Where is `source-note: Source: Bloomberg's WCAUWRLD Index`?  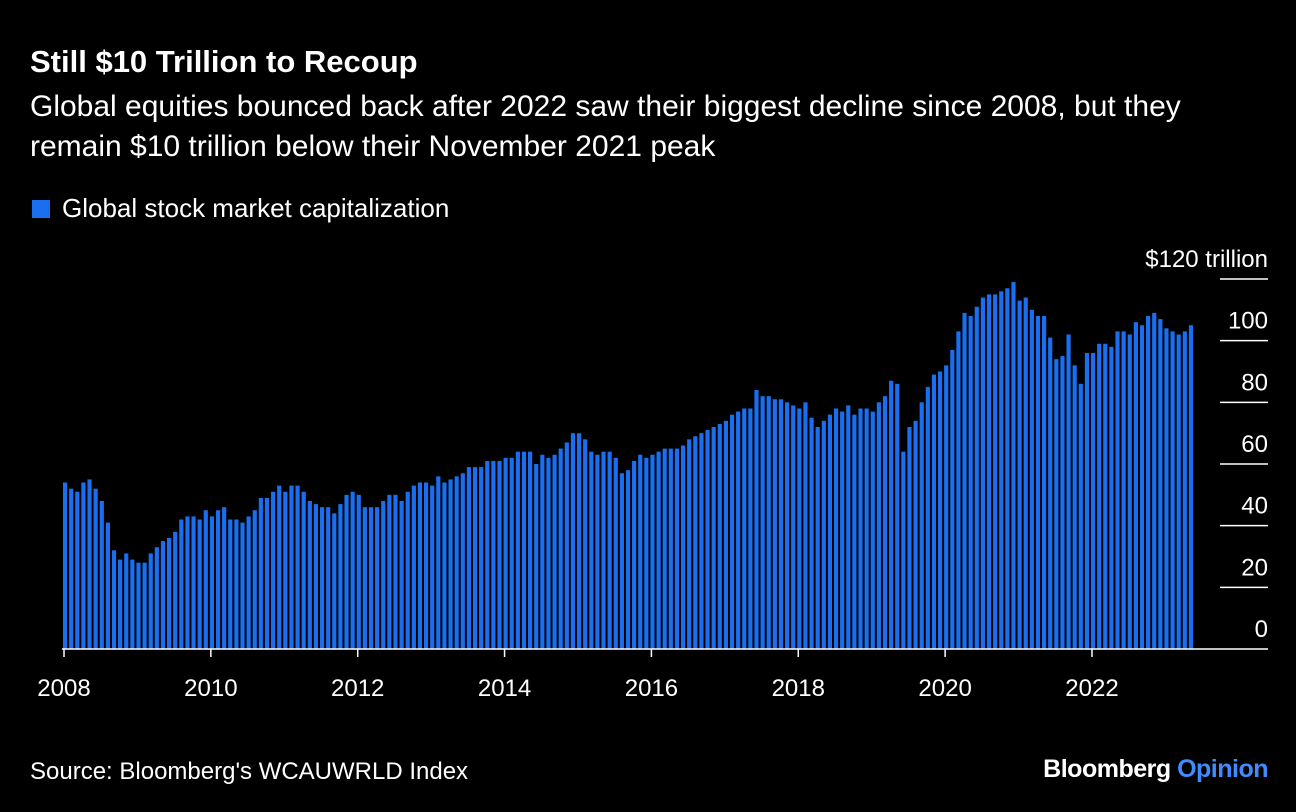 source-note: Source: Bloomberg's WCAUWRLD Index is located at coordinates (249, 771).